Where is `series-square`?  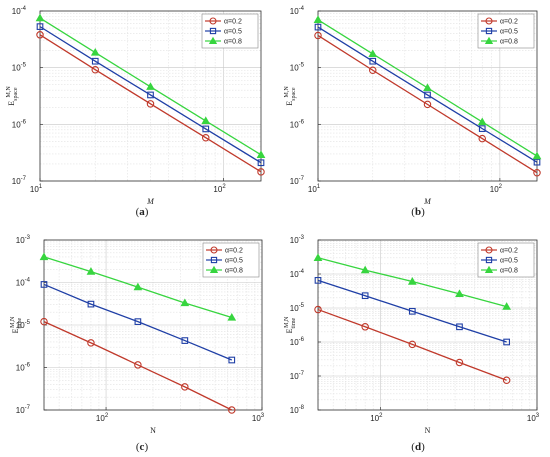 series-square is located at coordinates (150, 95).